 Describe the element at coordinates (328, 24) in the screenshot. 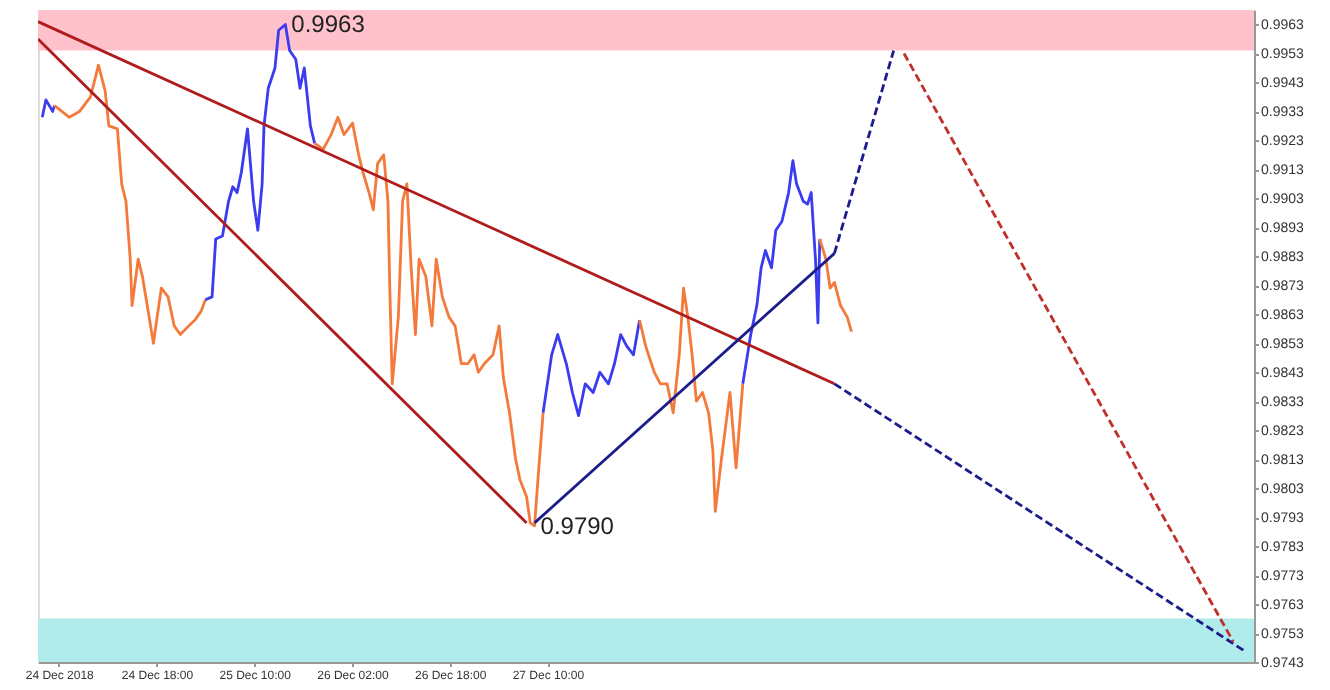

I see `annotation: 0.9963` at that location.